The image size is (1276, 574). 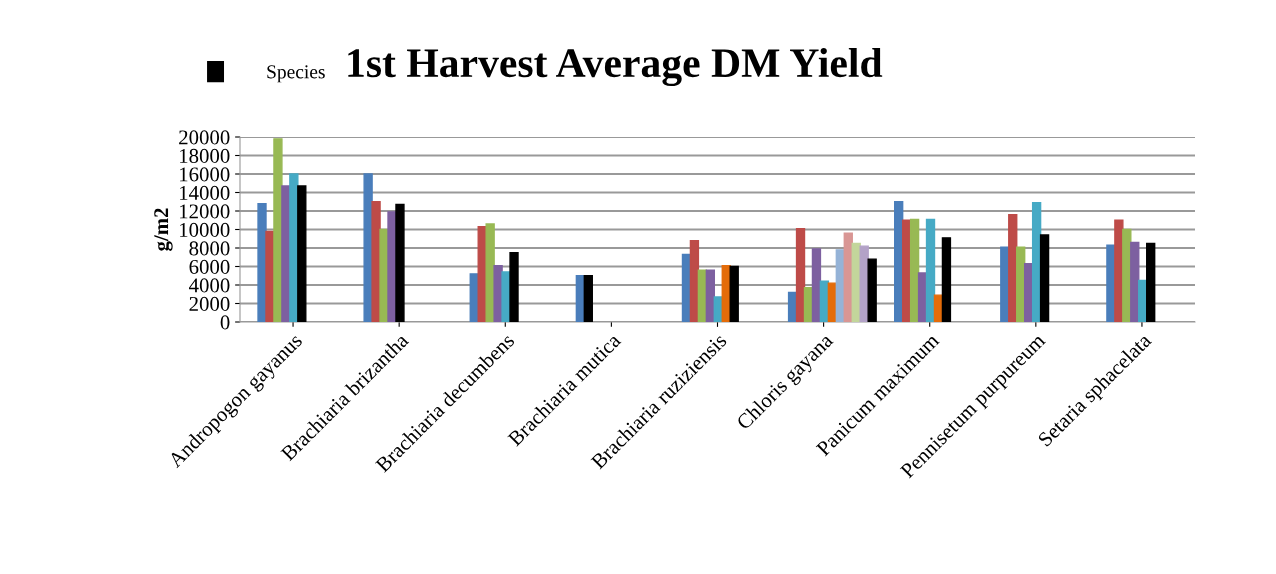 What do you see at coordinates (205, 229) in the screenshot?
I see `y-tick-label: 10000` at bounding box center [205, 229].